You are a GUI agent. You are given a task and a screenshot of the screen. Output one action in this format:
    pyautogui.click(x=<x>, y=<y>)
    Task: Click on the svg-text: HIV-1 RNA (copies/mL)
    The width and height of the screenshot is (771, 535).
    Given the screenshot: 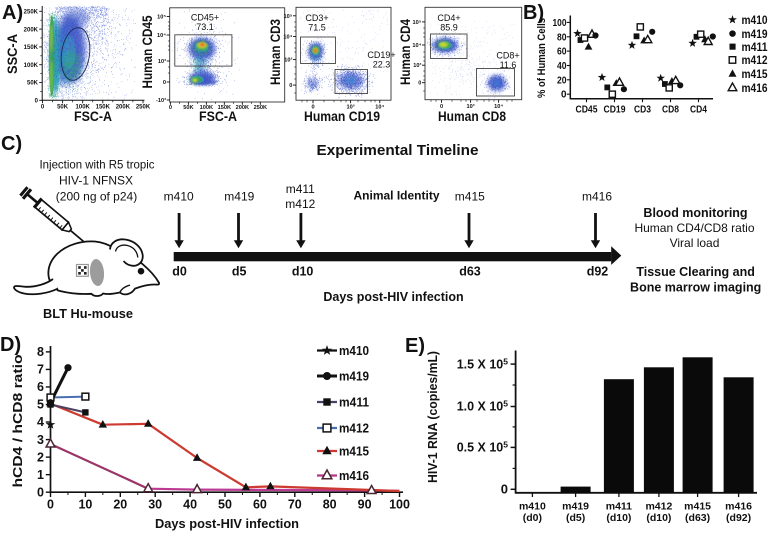 What is the action you would take?
    pyautogui.click(x=432, y=417)
    